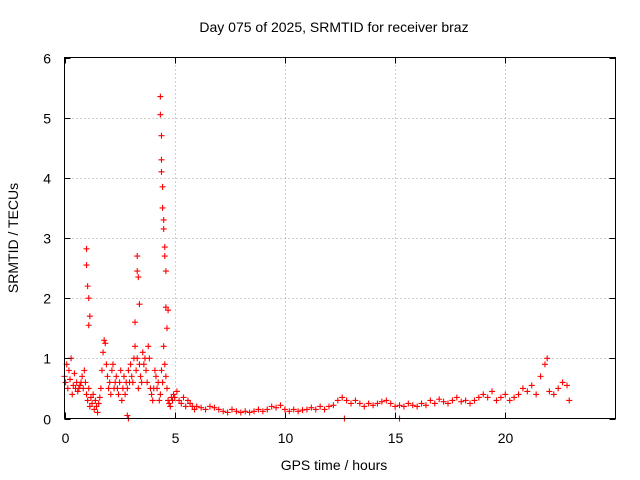 The image size is (640, 480). What do you see at coordinates (47, 59) in the screenshot?
I see `y-tick-label: 6` at bounding box center [47, 59].